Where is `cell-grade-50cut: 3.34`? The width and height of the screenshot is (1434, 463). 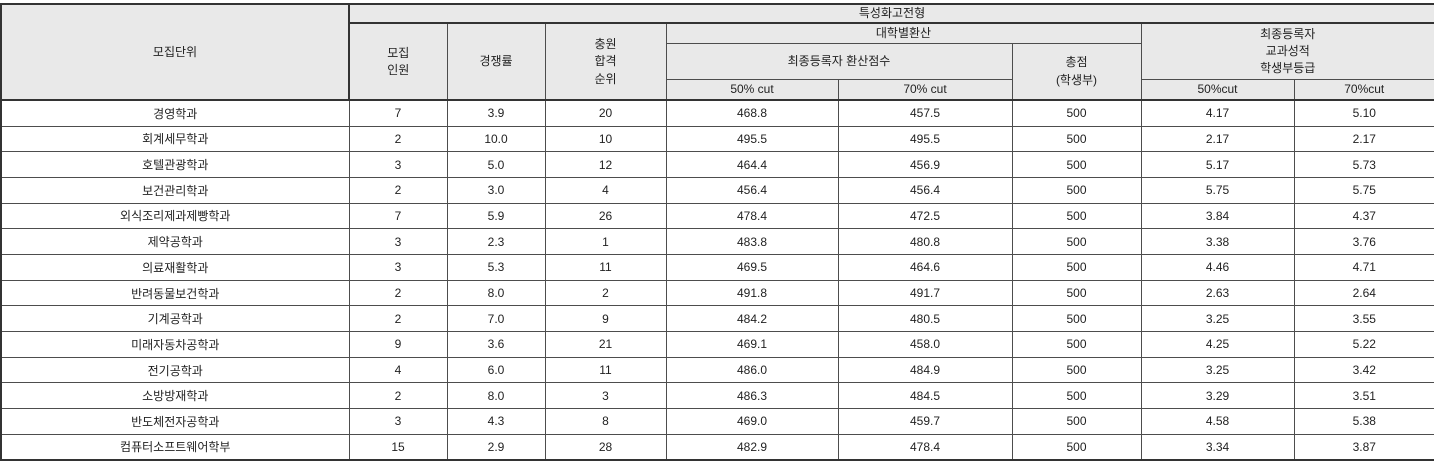
cell-grade-50cut: 3.34 is located at coordinates (1217, 447).